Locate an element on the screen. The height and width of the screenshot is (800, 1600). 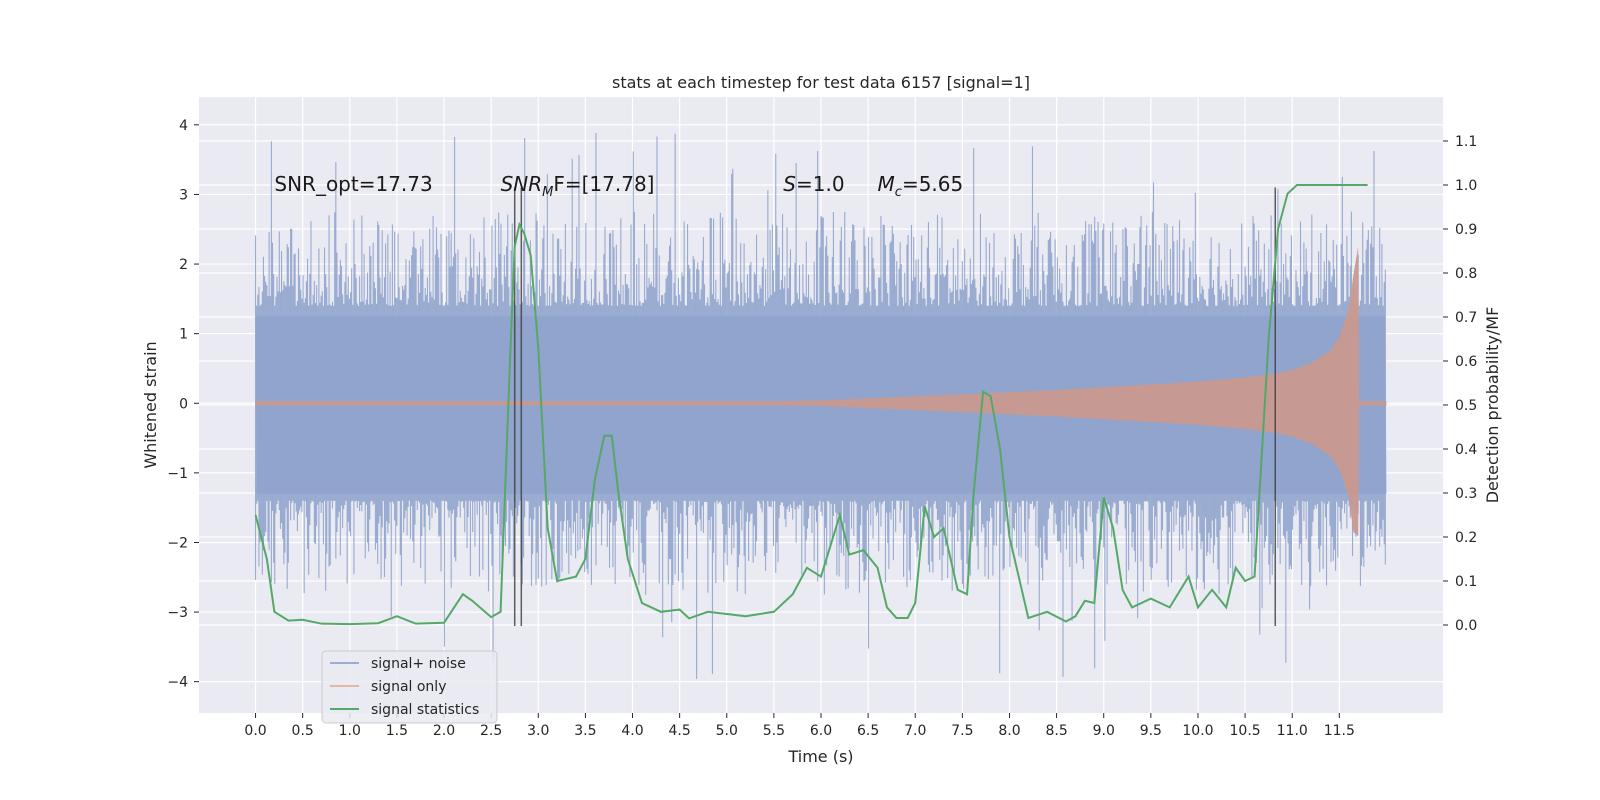
y2-tick-label: 0.2 is located at coordinates (1466, 538).